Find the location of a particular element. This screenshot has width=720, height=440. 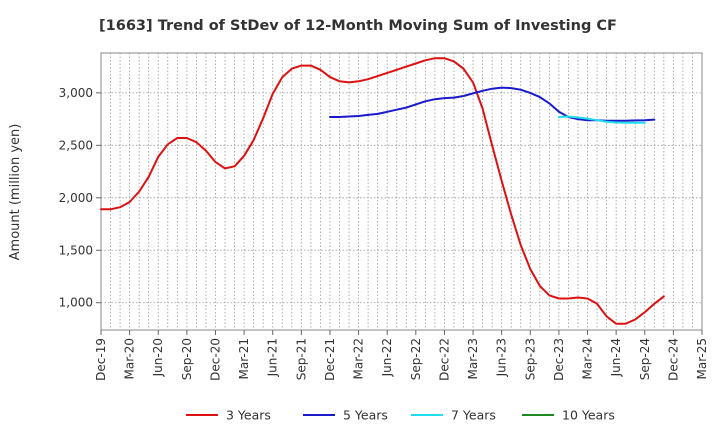

x-tick-label: Sep-21 is located at coordinates (301, 359).